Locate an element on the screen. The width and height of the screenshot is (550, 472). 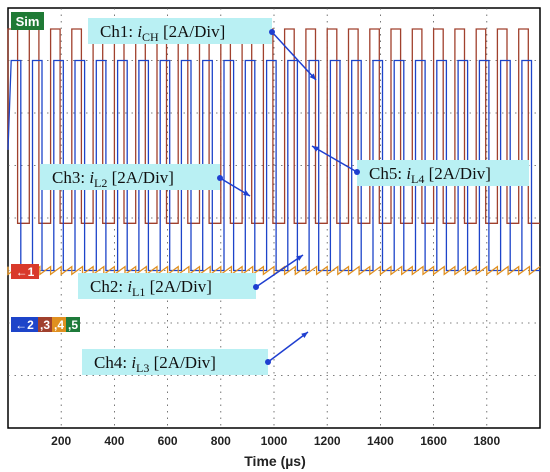
label-box-ch4 is located at coordinates (175, 362).